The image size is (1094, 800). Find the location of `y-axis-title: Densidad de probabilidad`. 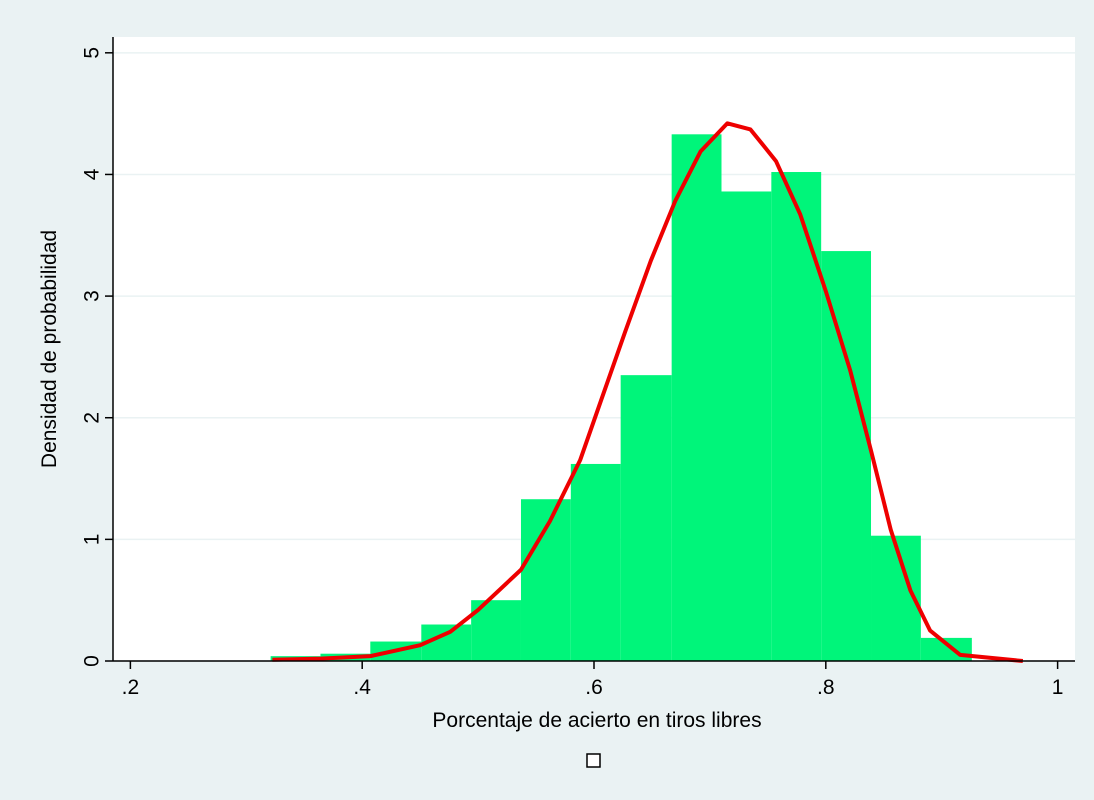

y-axis-title: Densidad de probabilidad is located at coordinates (49, 349).